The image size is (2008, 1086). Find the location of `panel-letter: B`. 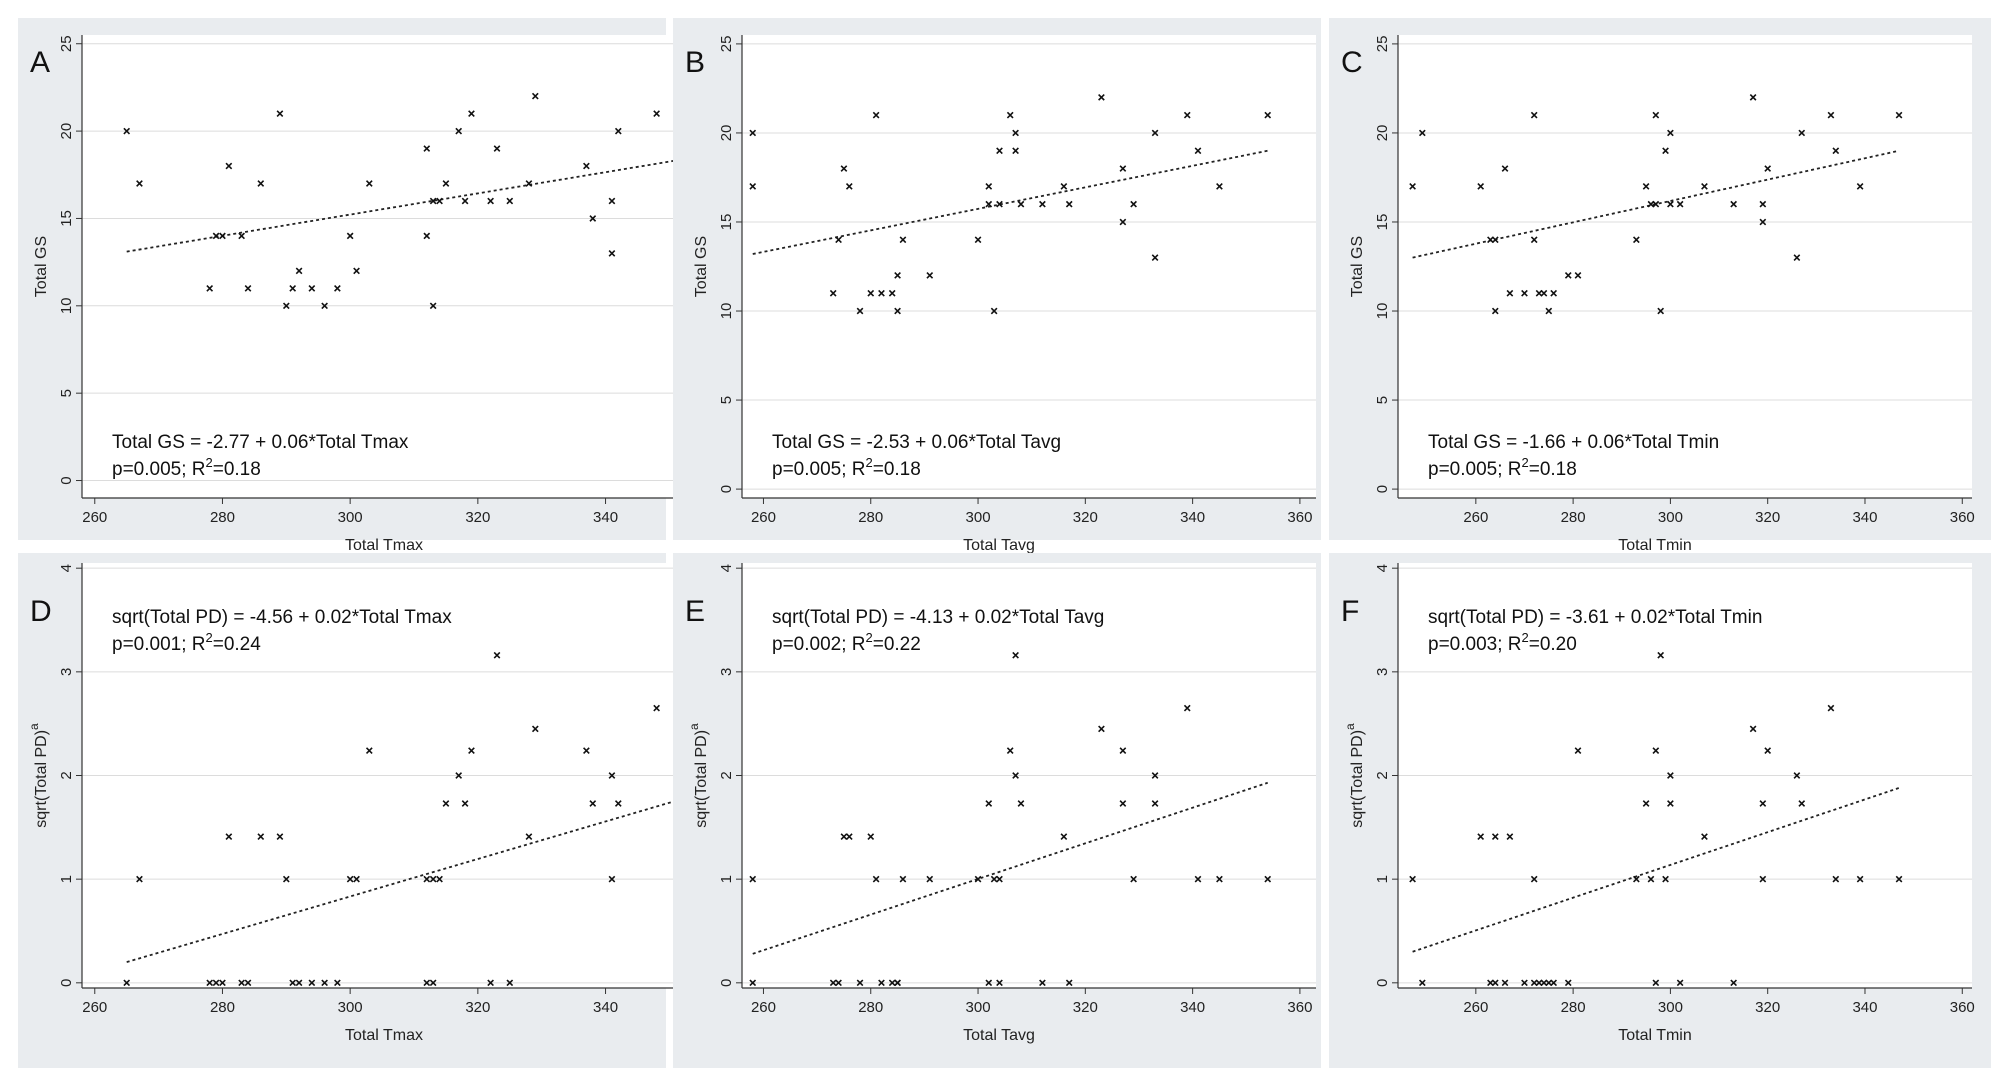

panel-letter: B is located at coordinates (695, 62).